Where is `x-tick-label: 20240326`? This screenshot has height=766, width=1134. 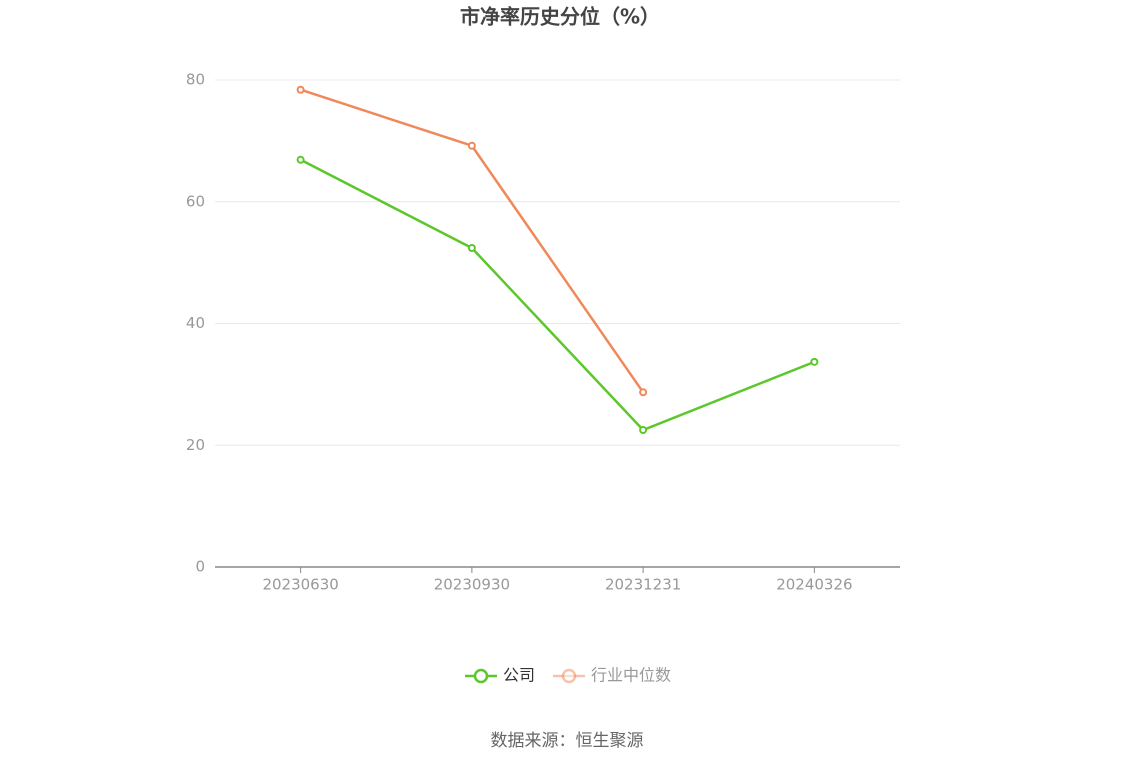
x-tick-label: 20240326 is located at coordinates (814, 585).